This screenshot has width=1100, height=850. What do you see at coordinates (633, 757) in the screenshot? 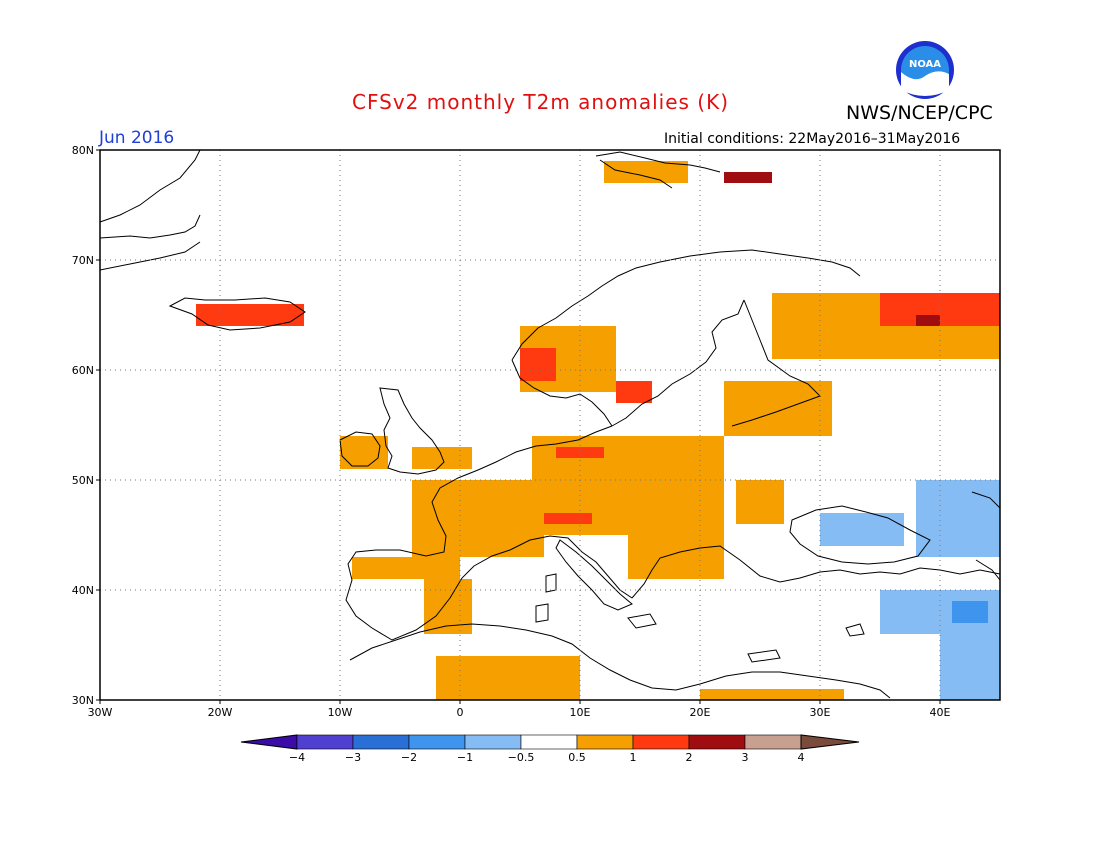
I see `colorbar-label: 1` at bounding box center [633, 757].